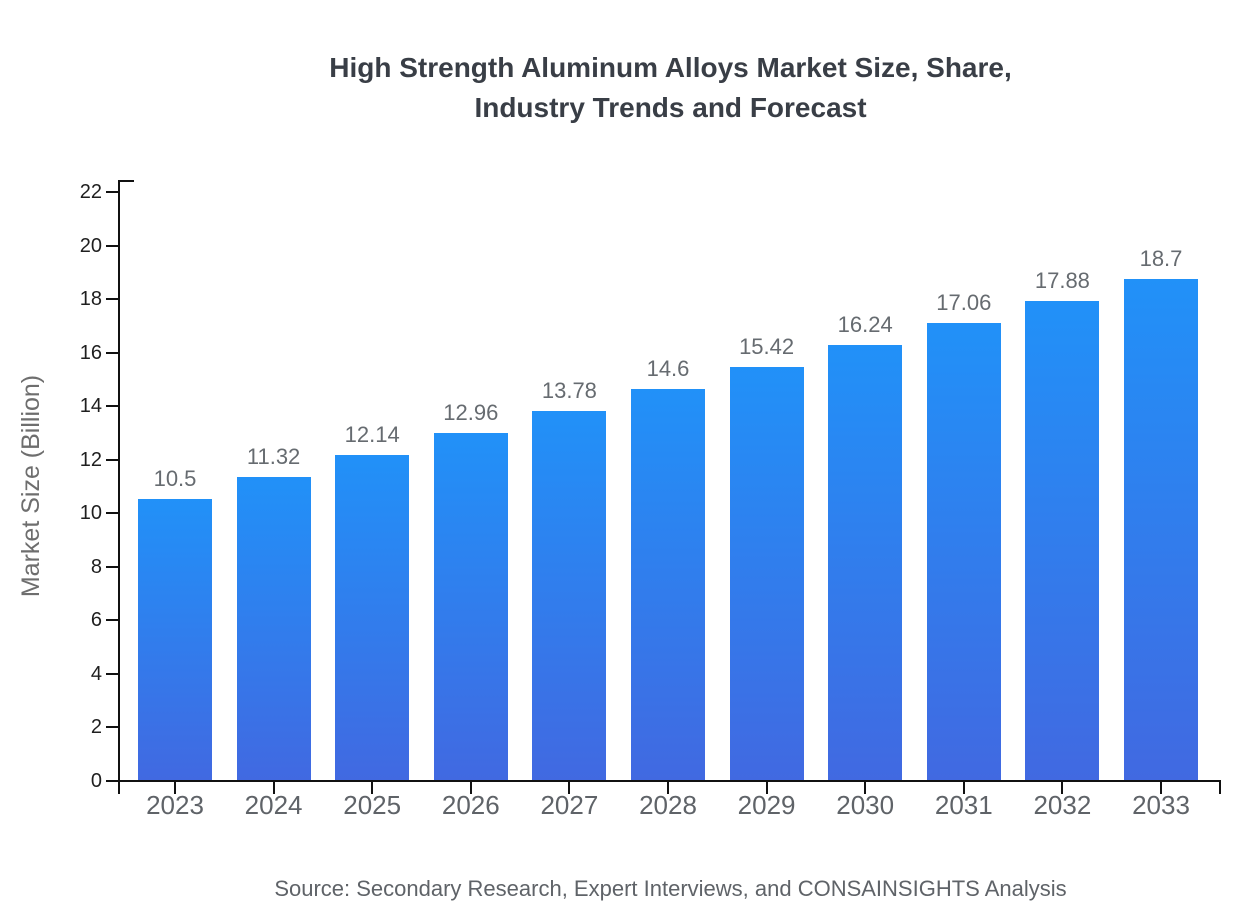  Describe the element at coordinates (470, 606) in the screenshot. I see `bar-2026` at that location.